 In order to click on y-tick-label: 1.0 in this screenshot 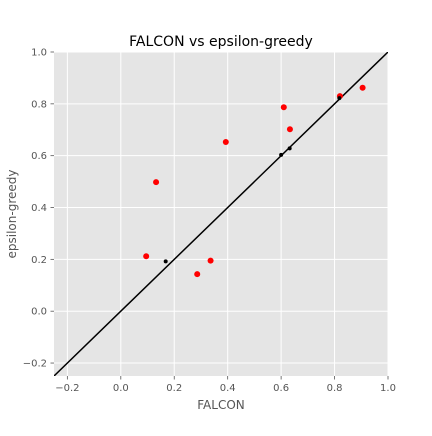, I will do `click(39, 53)`.